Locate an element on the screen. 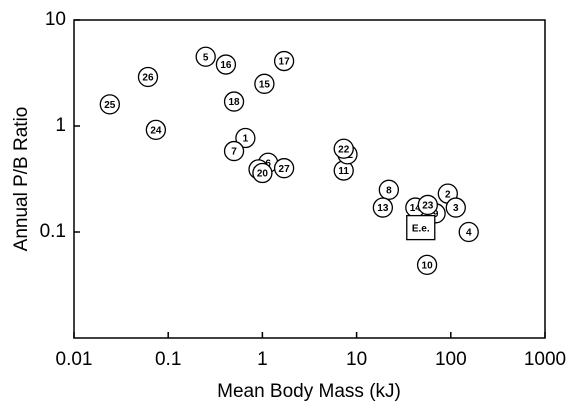 This screenshot has width=570, height=415. x-tick-label: 0.01 is located at coordinates (74, 359).